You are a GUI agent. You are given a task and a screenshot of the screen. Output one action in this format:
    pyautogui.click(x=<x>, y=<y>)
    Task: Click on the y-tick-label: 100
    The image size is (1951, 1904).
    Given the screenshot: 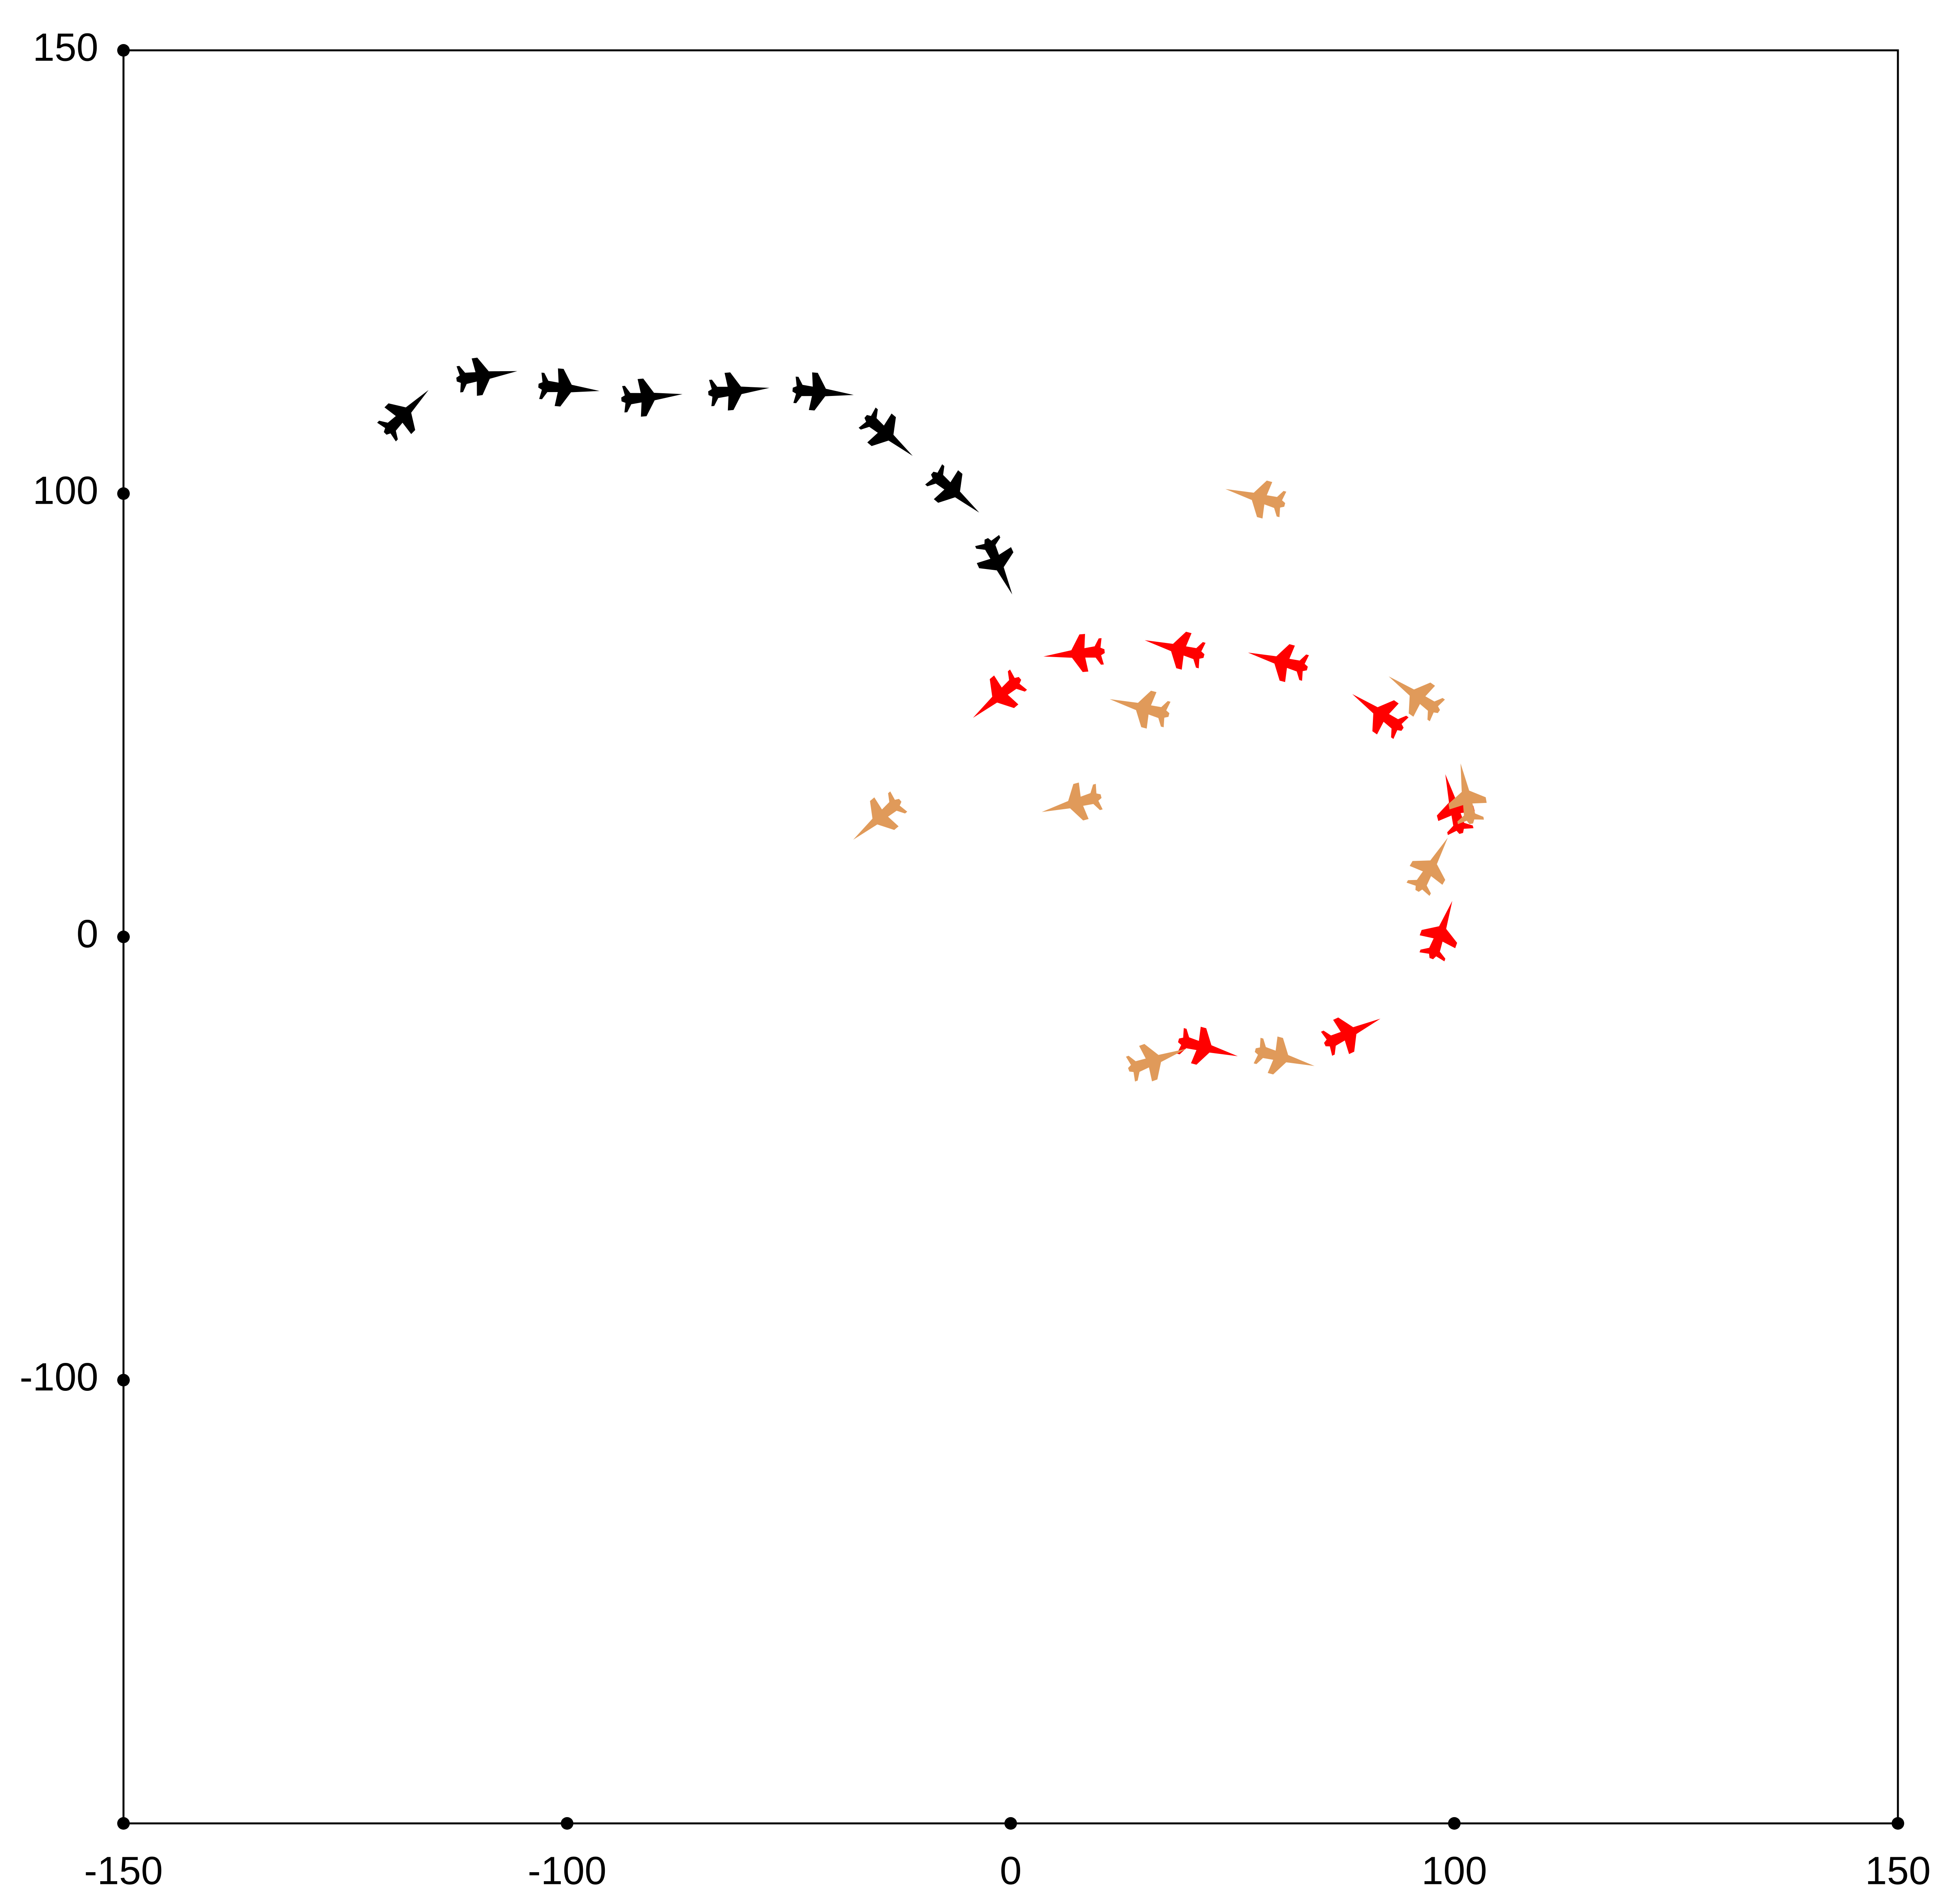 What is the action you would take?
    pyautogui.click(x=65, y=491)
    